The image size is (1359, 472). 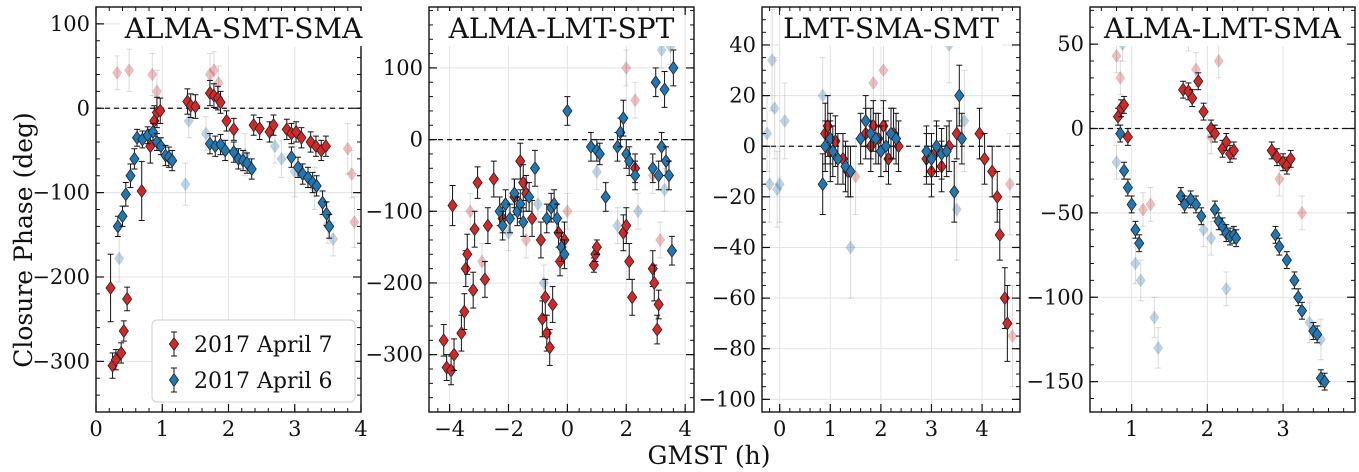 I want to click on y-tick-label: 50, so click(x=1070, y=44).